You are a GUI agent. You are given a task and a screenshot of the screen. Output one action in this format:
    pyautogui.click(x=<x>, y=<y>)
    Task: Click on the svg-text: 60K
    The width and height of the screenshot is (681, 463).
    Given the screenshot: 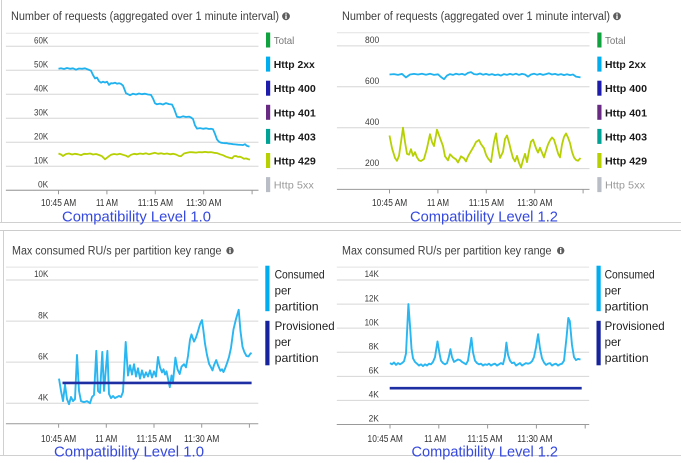 What is the action you would take?
    pyautogui.click(x=41, y=40)
    